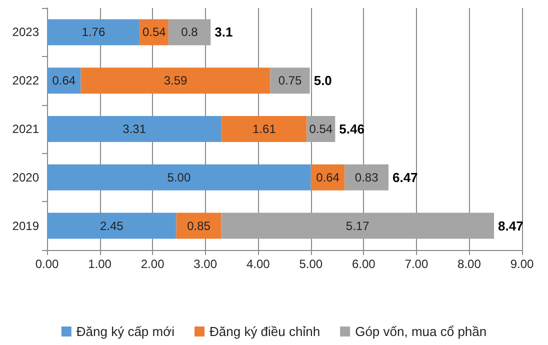 Image resolution: width=548 pixels, height=345 pixels. What do you see at coordinates (258, 264) in the screenshot?
I see `x-tick-label: 4.00` at bounding box center [258, 264].